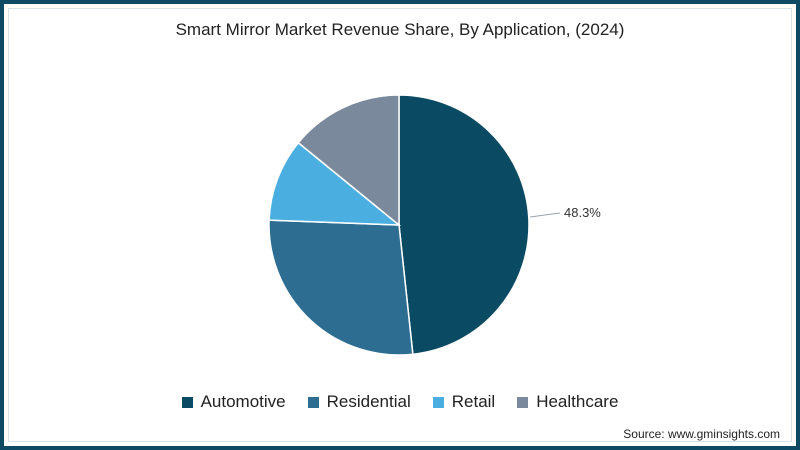 The image size is (800, 450). Describe the element at coordinates (335, 183) in the screenshot. I see `pie-slice-retail` at that location.